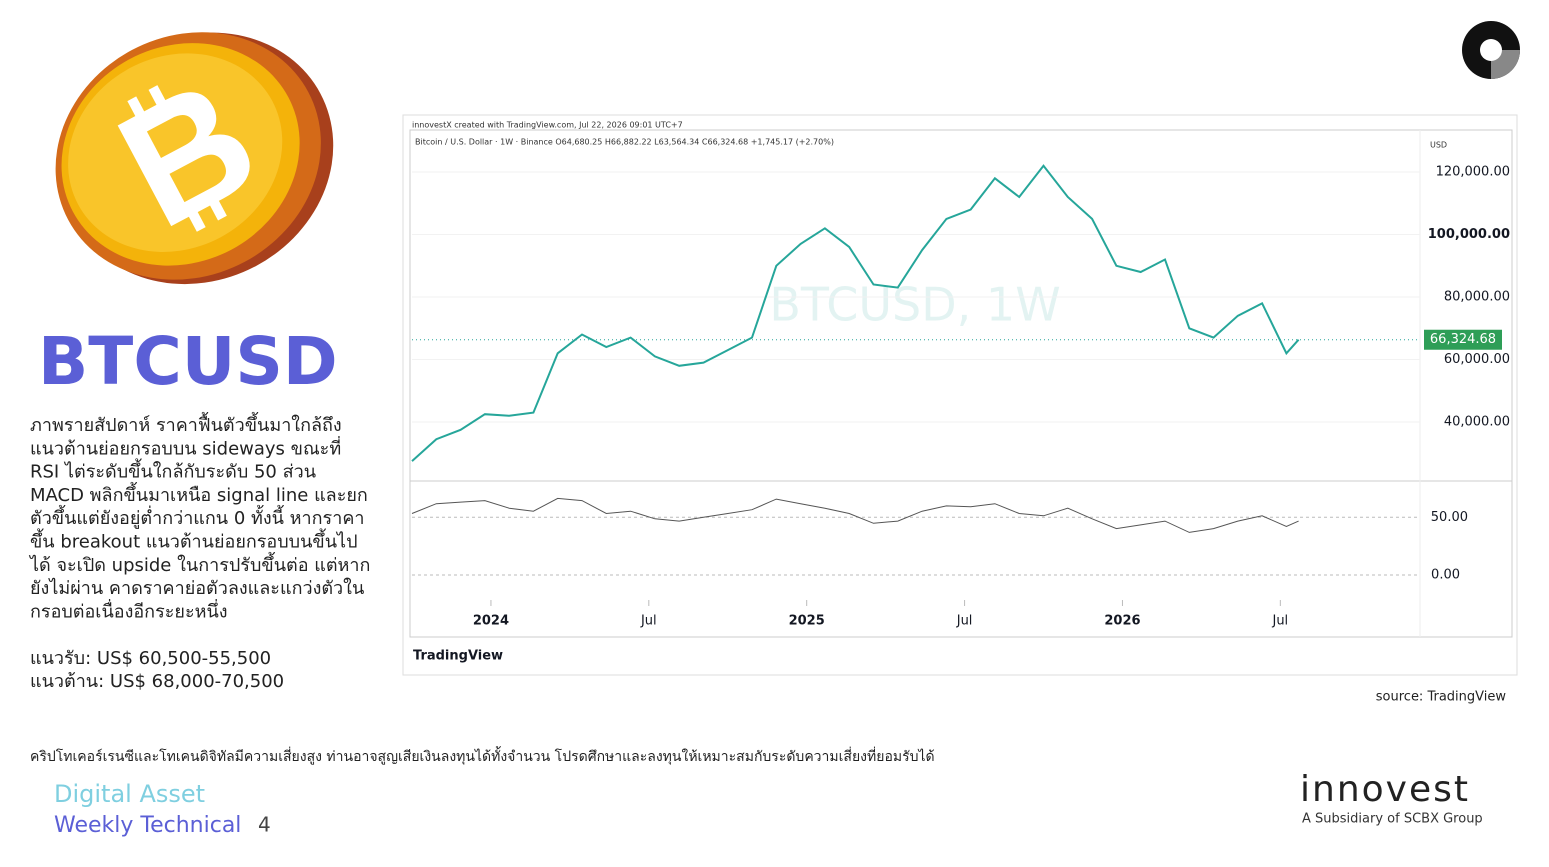 This screenshot has height=867, width=1549. I want to click on paragraph-line: แนวต้านย่อยกรอบบน sideways ขณะที่, so click(185, 447).